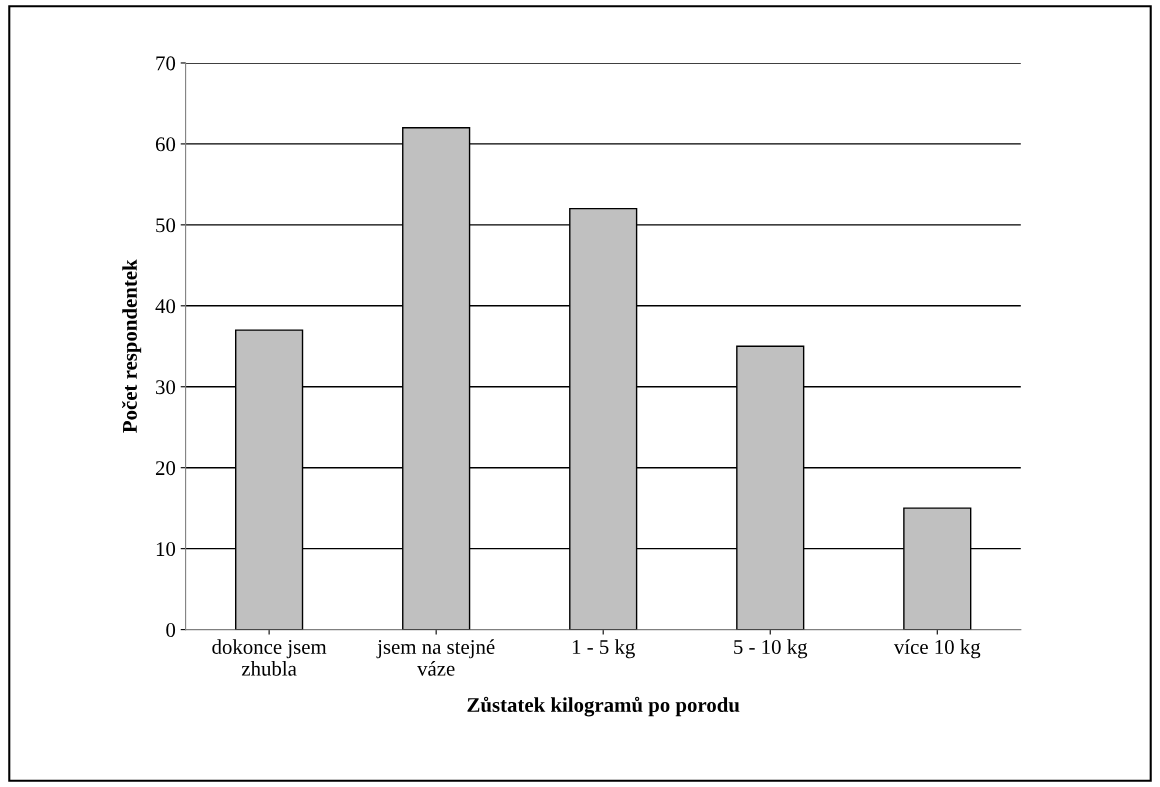 Image resolution: width=1160 pixels, height=787 pixels. I want to click on x-tick-label: jsem na stejné váze, so click(435, 657).